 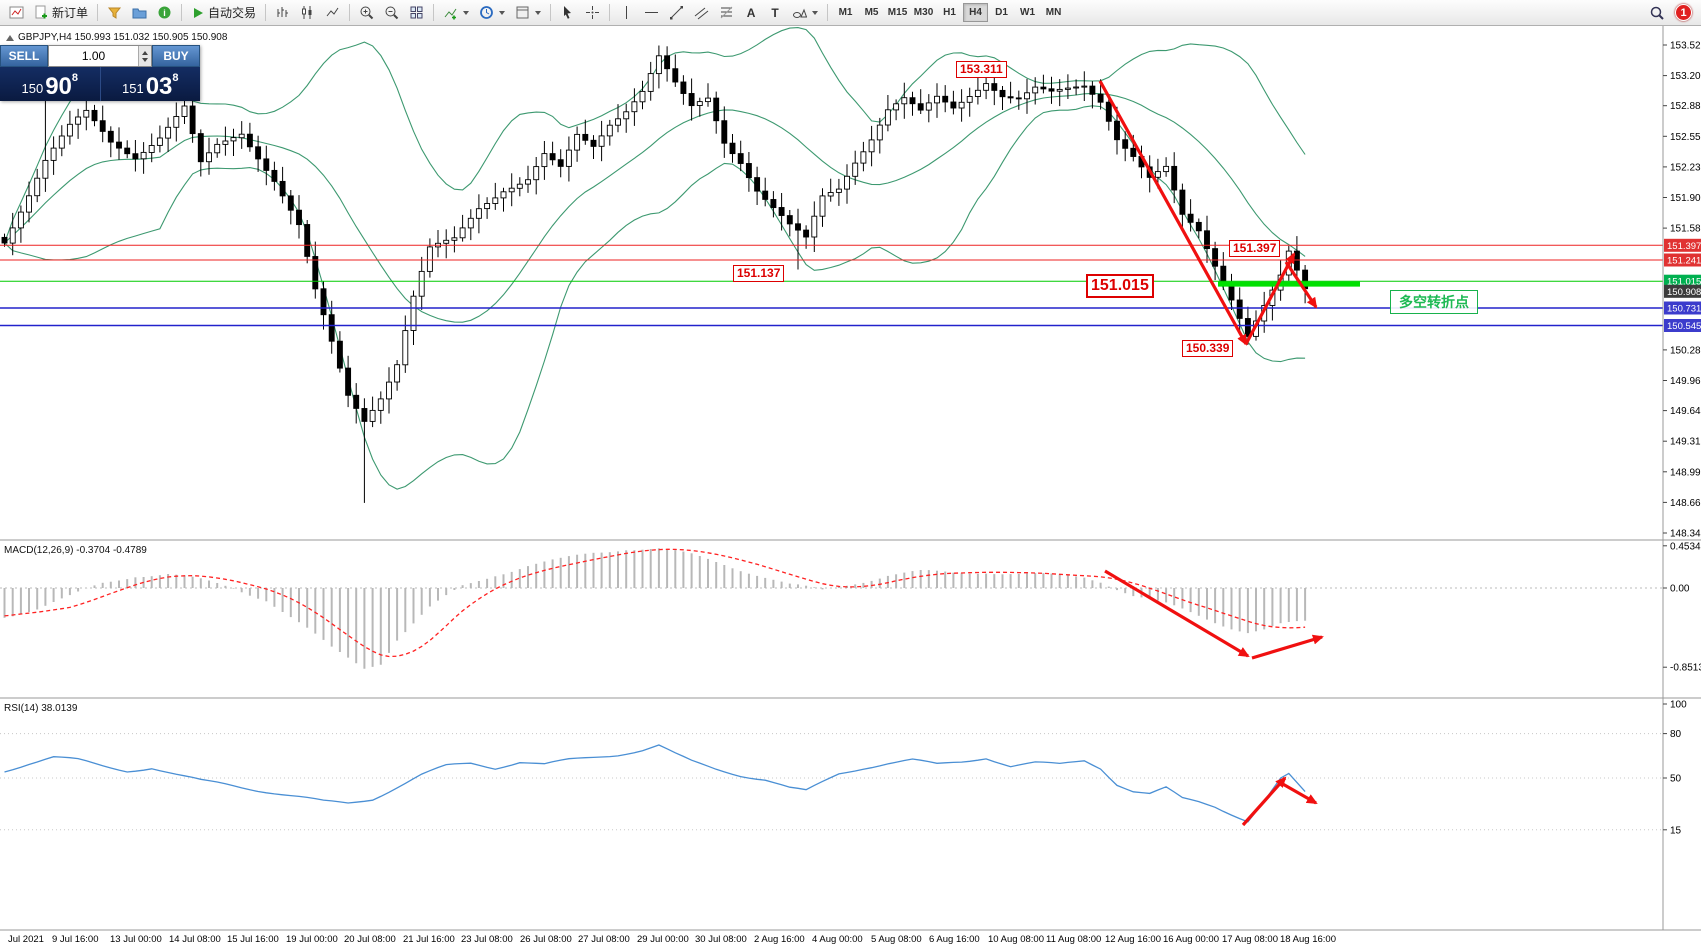 I want to click on rsi-indicator-label: RSI(14) 38.0139, so click(x=41, y=708).